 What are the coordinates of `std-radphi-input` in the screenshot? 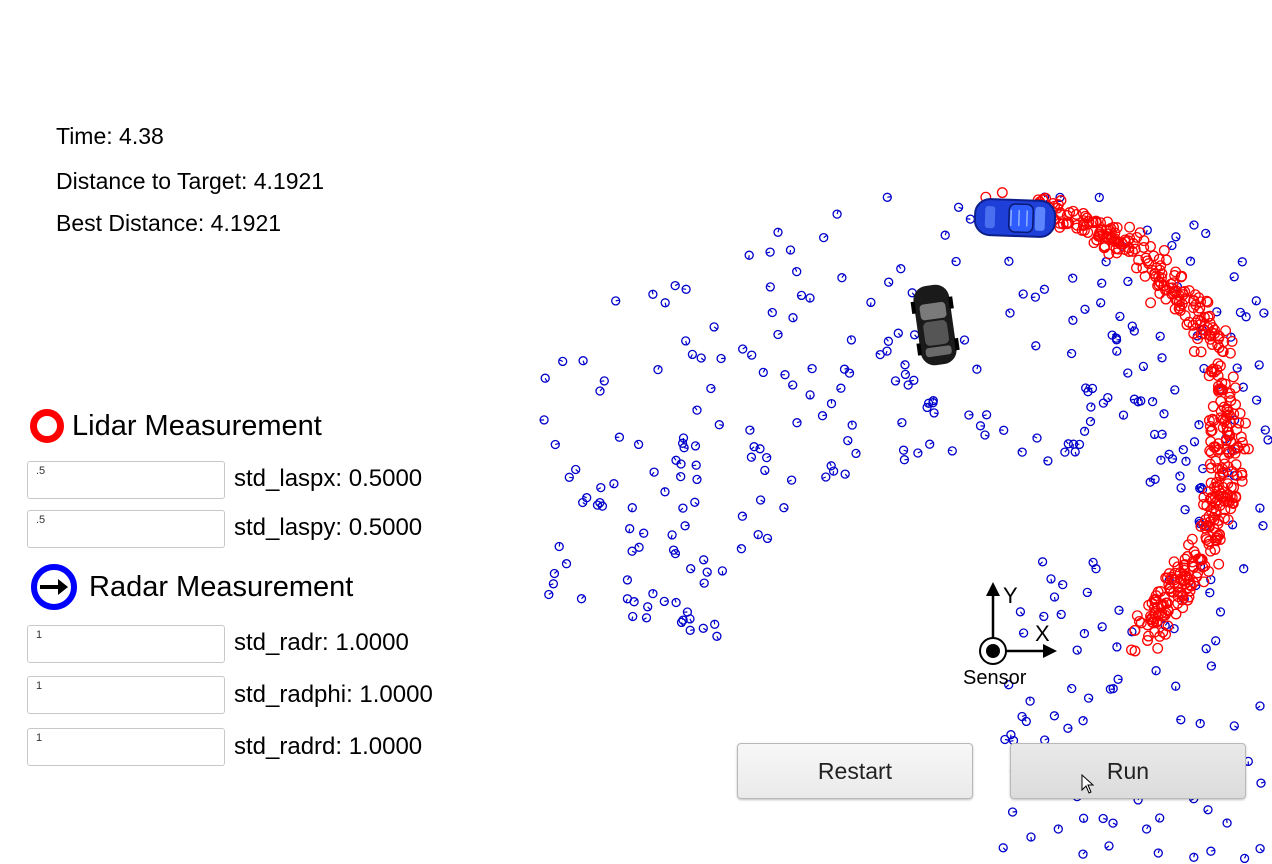 It's located at (126, 695).